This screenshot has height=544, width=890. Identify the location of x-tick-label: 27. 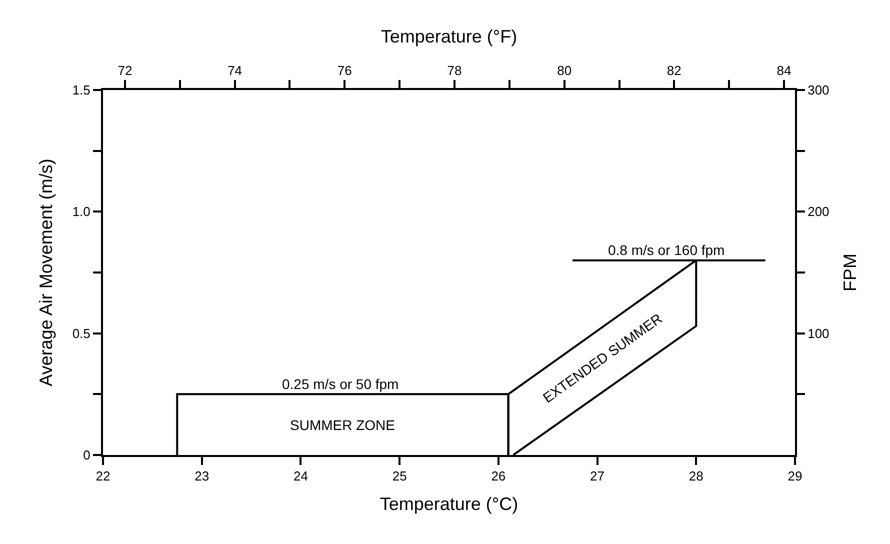
(597, 476).